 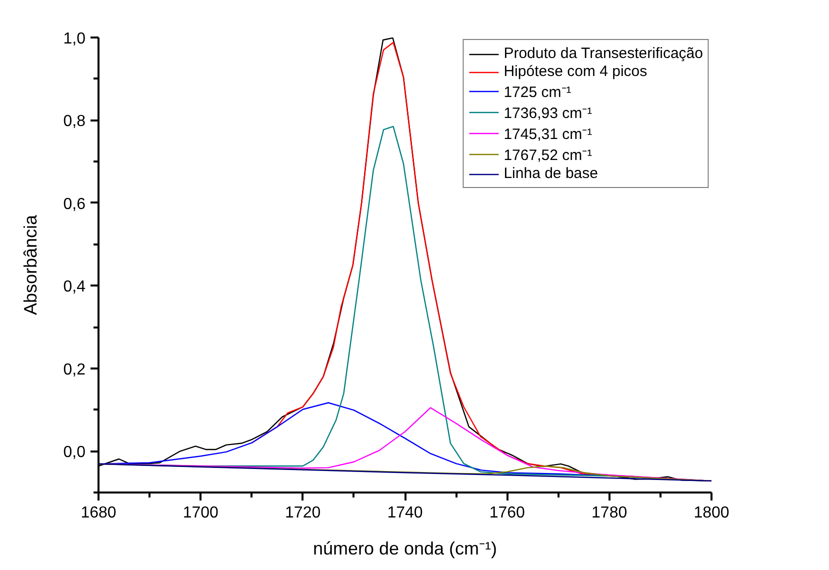 I want to click on y-tick-label: 0,6, so click(x=74, y=204).